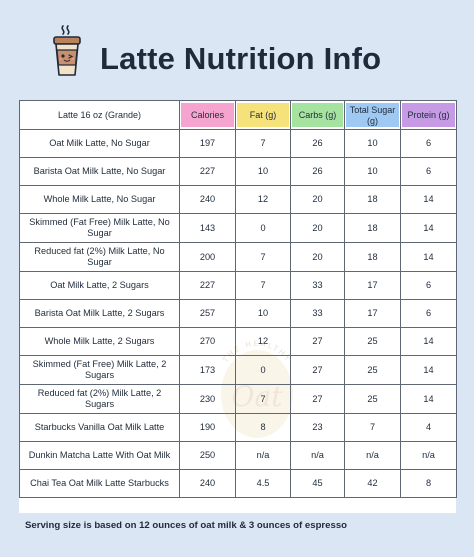 The height and width of the screenshot is (557, 474). What do you see at coordinates (317, 483) in the screenshot?
I see `cell-carbs: 45` at bounding box center [317, 483].